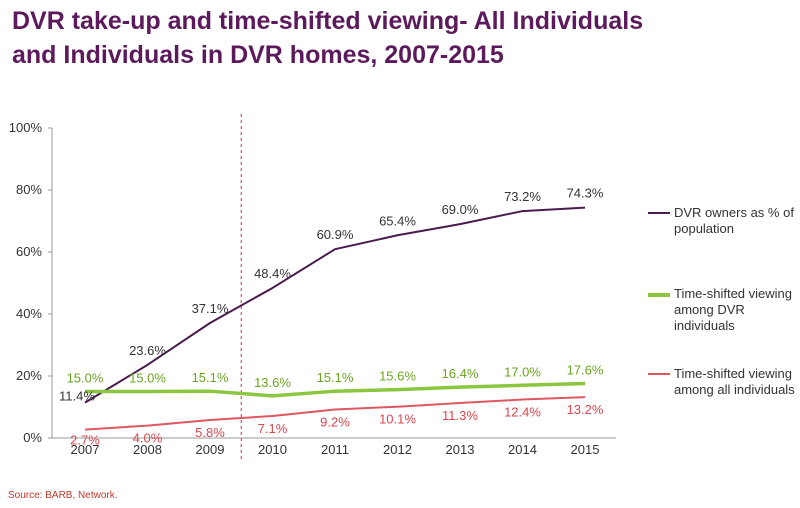 Image resolution: width=800 pixels, height=508 pixels. I want to click on data-label-series-3: 4.0%, so click(148, 438).